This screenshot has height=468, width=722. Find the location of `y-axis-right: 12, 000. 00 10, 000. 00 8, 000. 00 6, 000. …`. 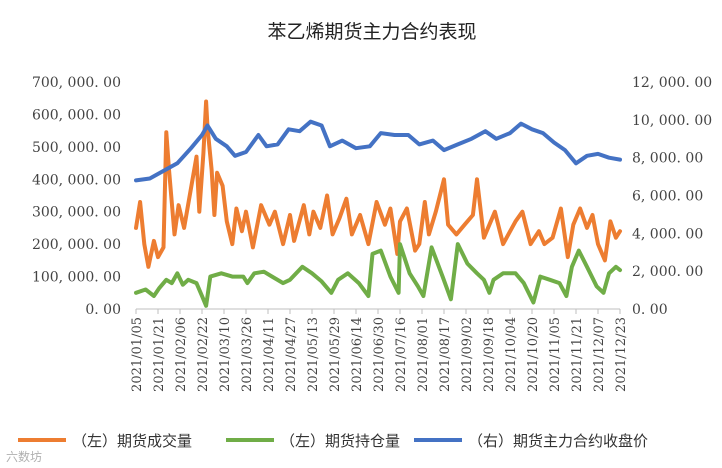

y-axis-right: 12, 000. 00 10, 000. 00 8, 000. 00 6, 000. … is located at coordinates (672, 196).